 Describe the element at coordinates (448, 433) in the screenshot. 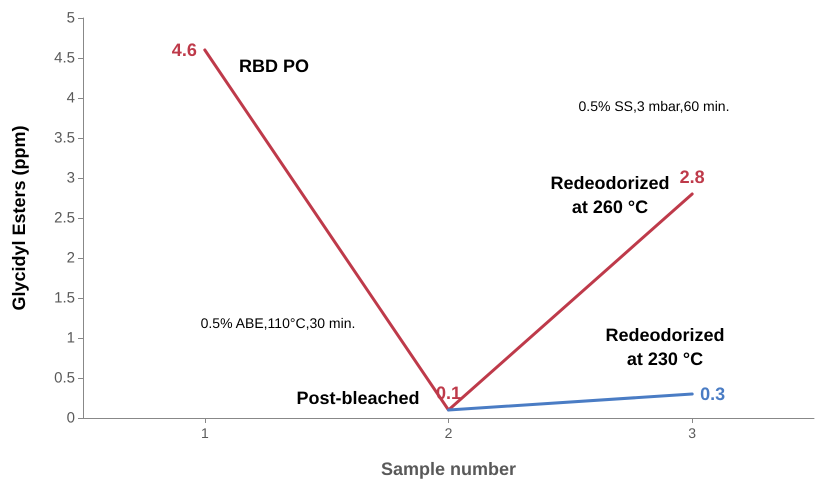

I see `x-tick-label: 2` at that location.